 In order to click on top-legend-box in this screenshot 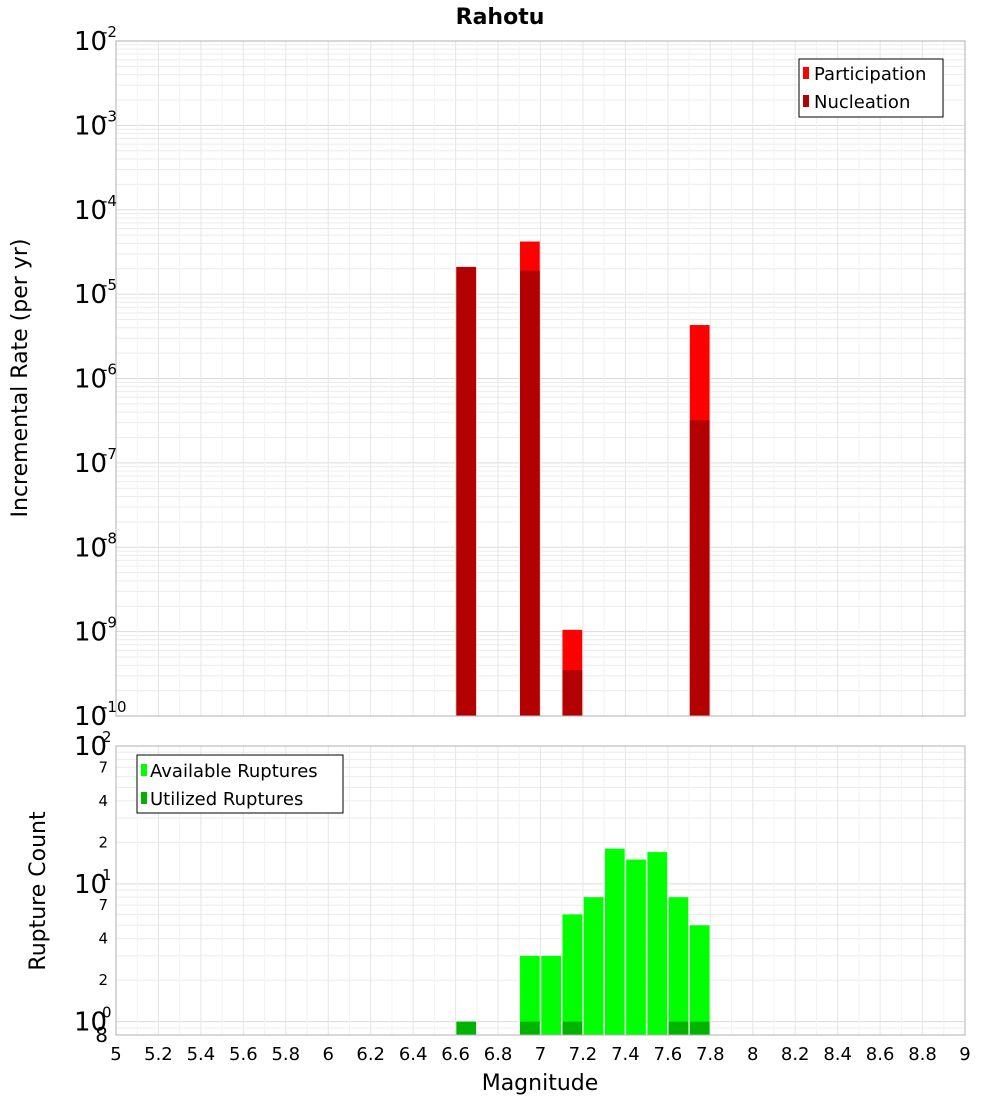, I will do `click(871, 88)`.